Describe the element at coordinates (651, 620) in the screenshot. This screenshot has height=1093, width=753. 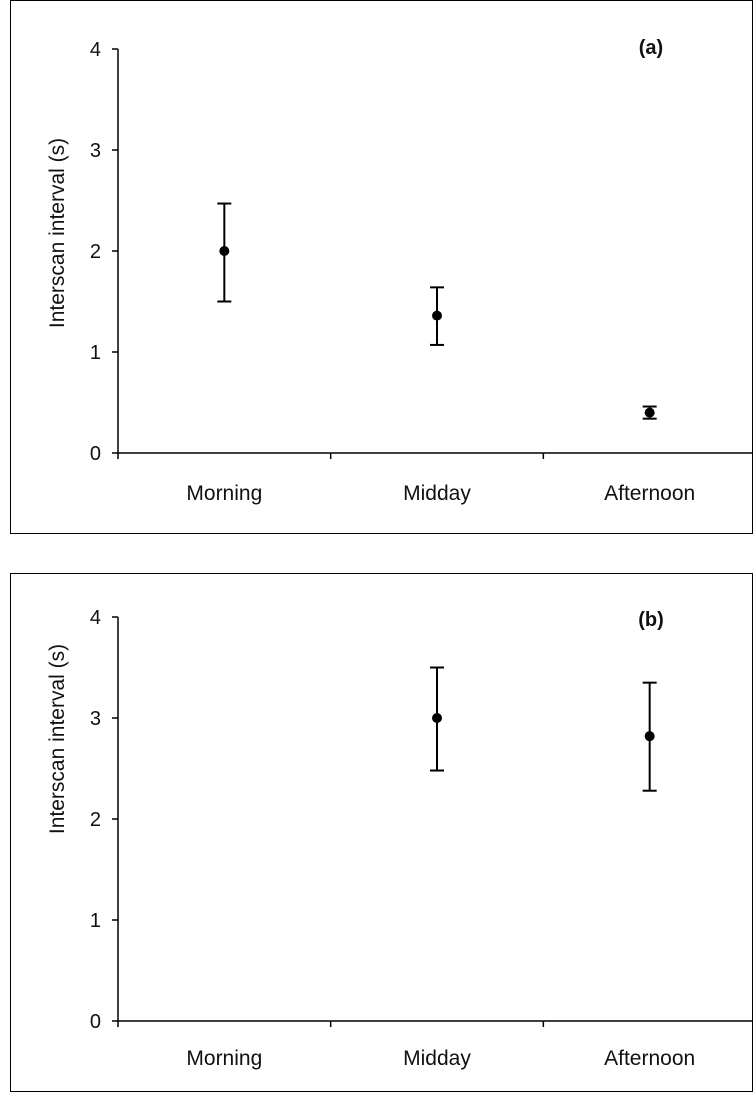
I see `panel-label: (b)` at that location.